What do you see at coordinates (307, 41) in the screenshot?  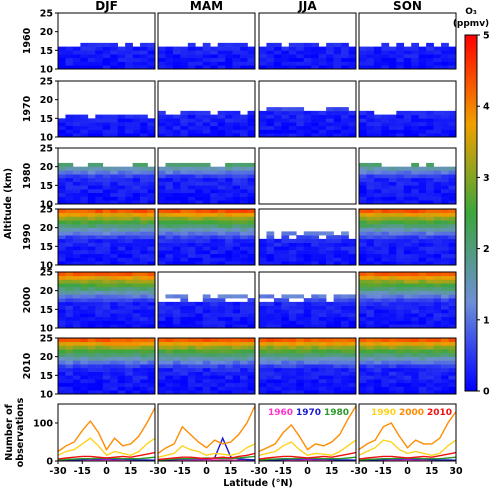 I see `panel-frame` at bounding box center [307, 41].